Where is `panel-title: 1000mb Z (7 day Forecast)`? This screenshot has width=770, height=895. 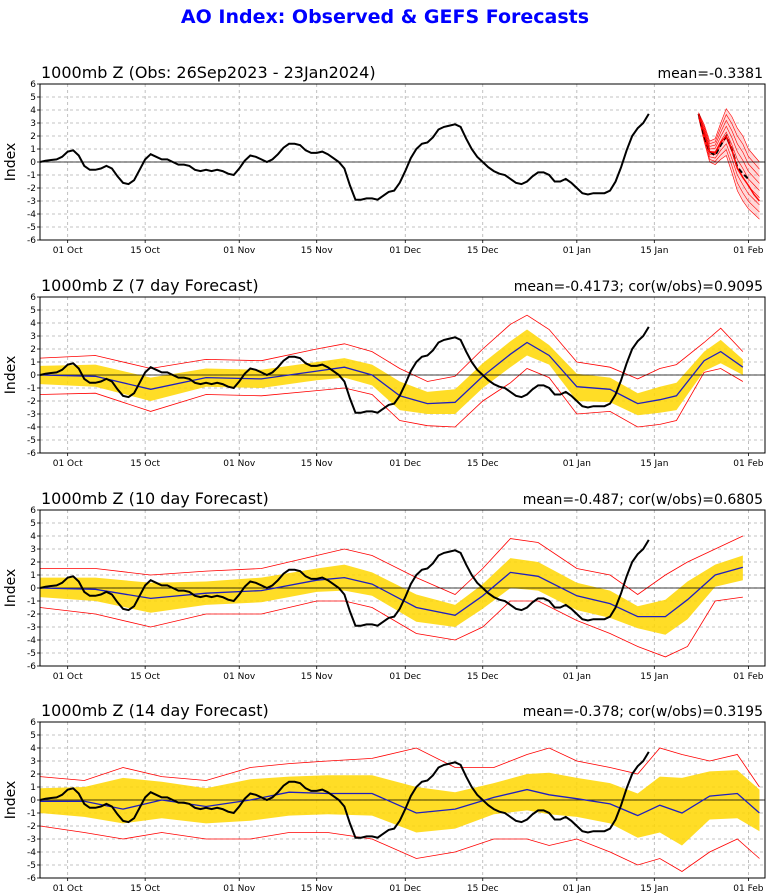 panel-title: 1000mb Z (7 day Forecast) is located at coordinates (150, 285).